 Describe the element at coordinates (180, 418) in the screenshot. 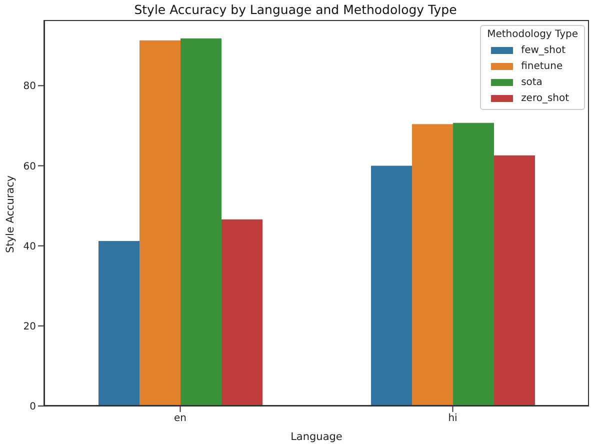

I see `x-tick-label: en` at that location.